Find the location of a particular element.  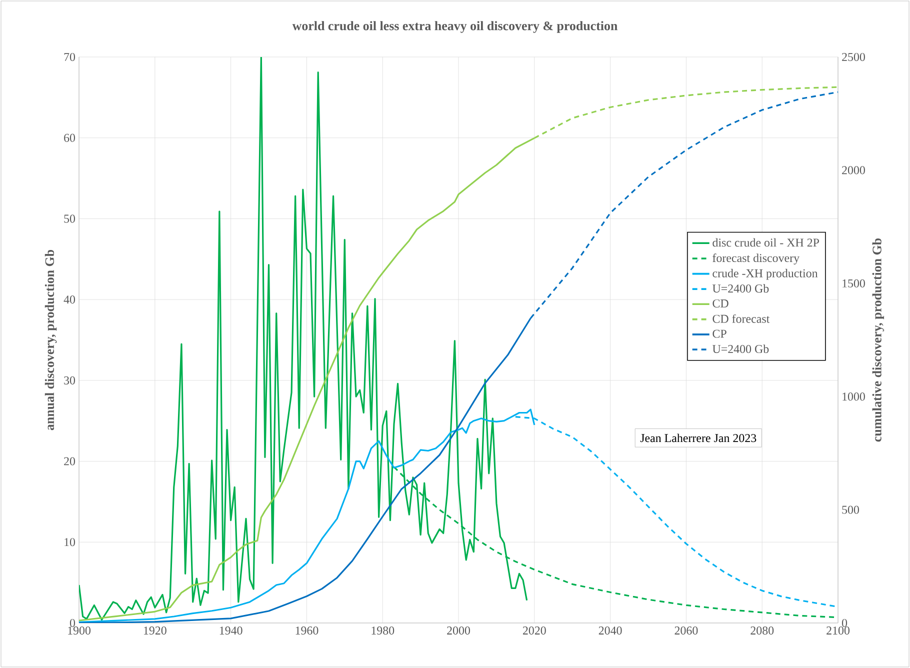

x-tick-label: 1940 is located at coordinates (231, 630).